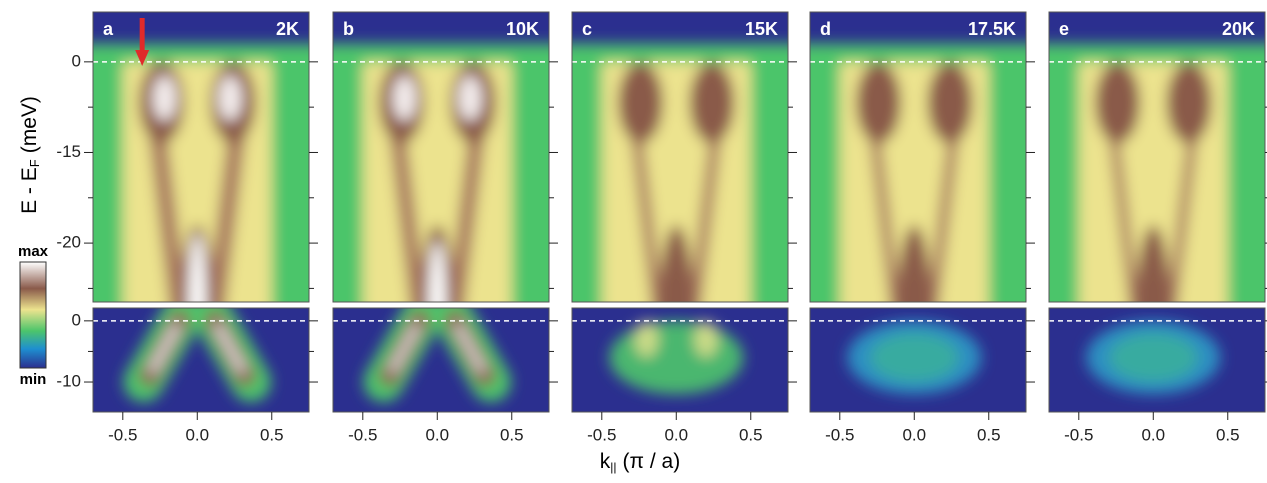  What do you see at coordinates (29, 190) in the screenshot?
I see `y-label-main: E - E` at bounding box center [29, 190].